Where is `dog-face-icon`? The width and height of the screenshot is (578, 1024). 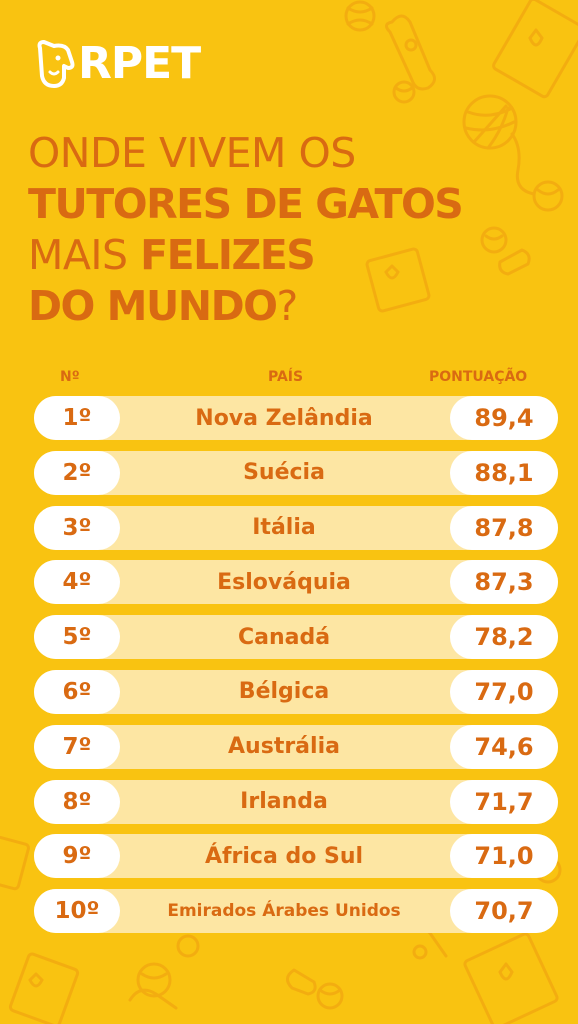
dog-face-icon is located at coordinates (56, 64).